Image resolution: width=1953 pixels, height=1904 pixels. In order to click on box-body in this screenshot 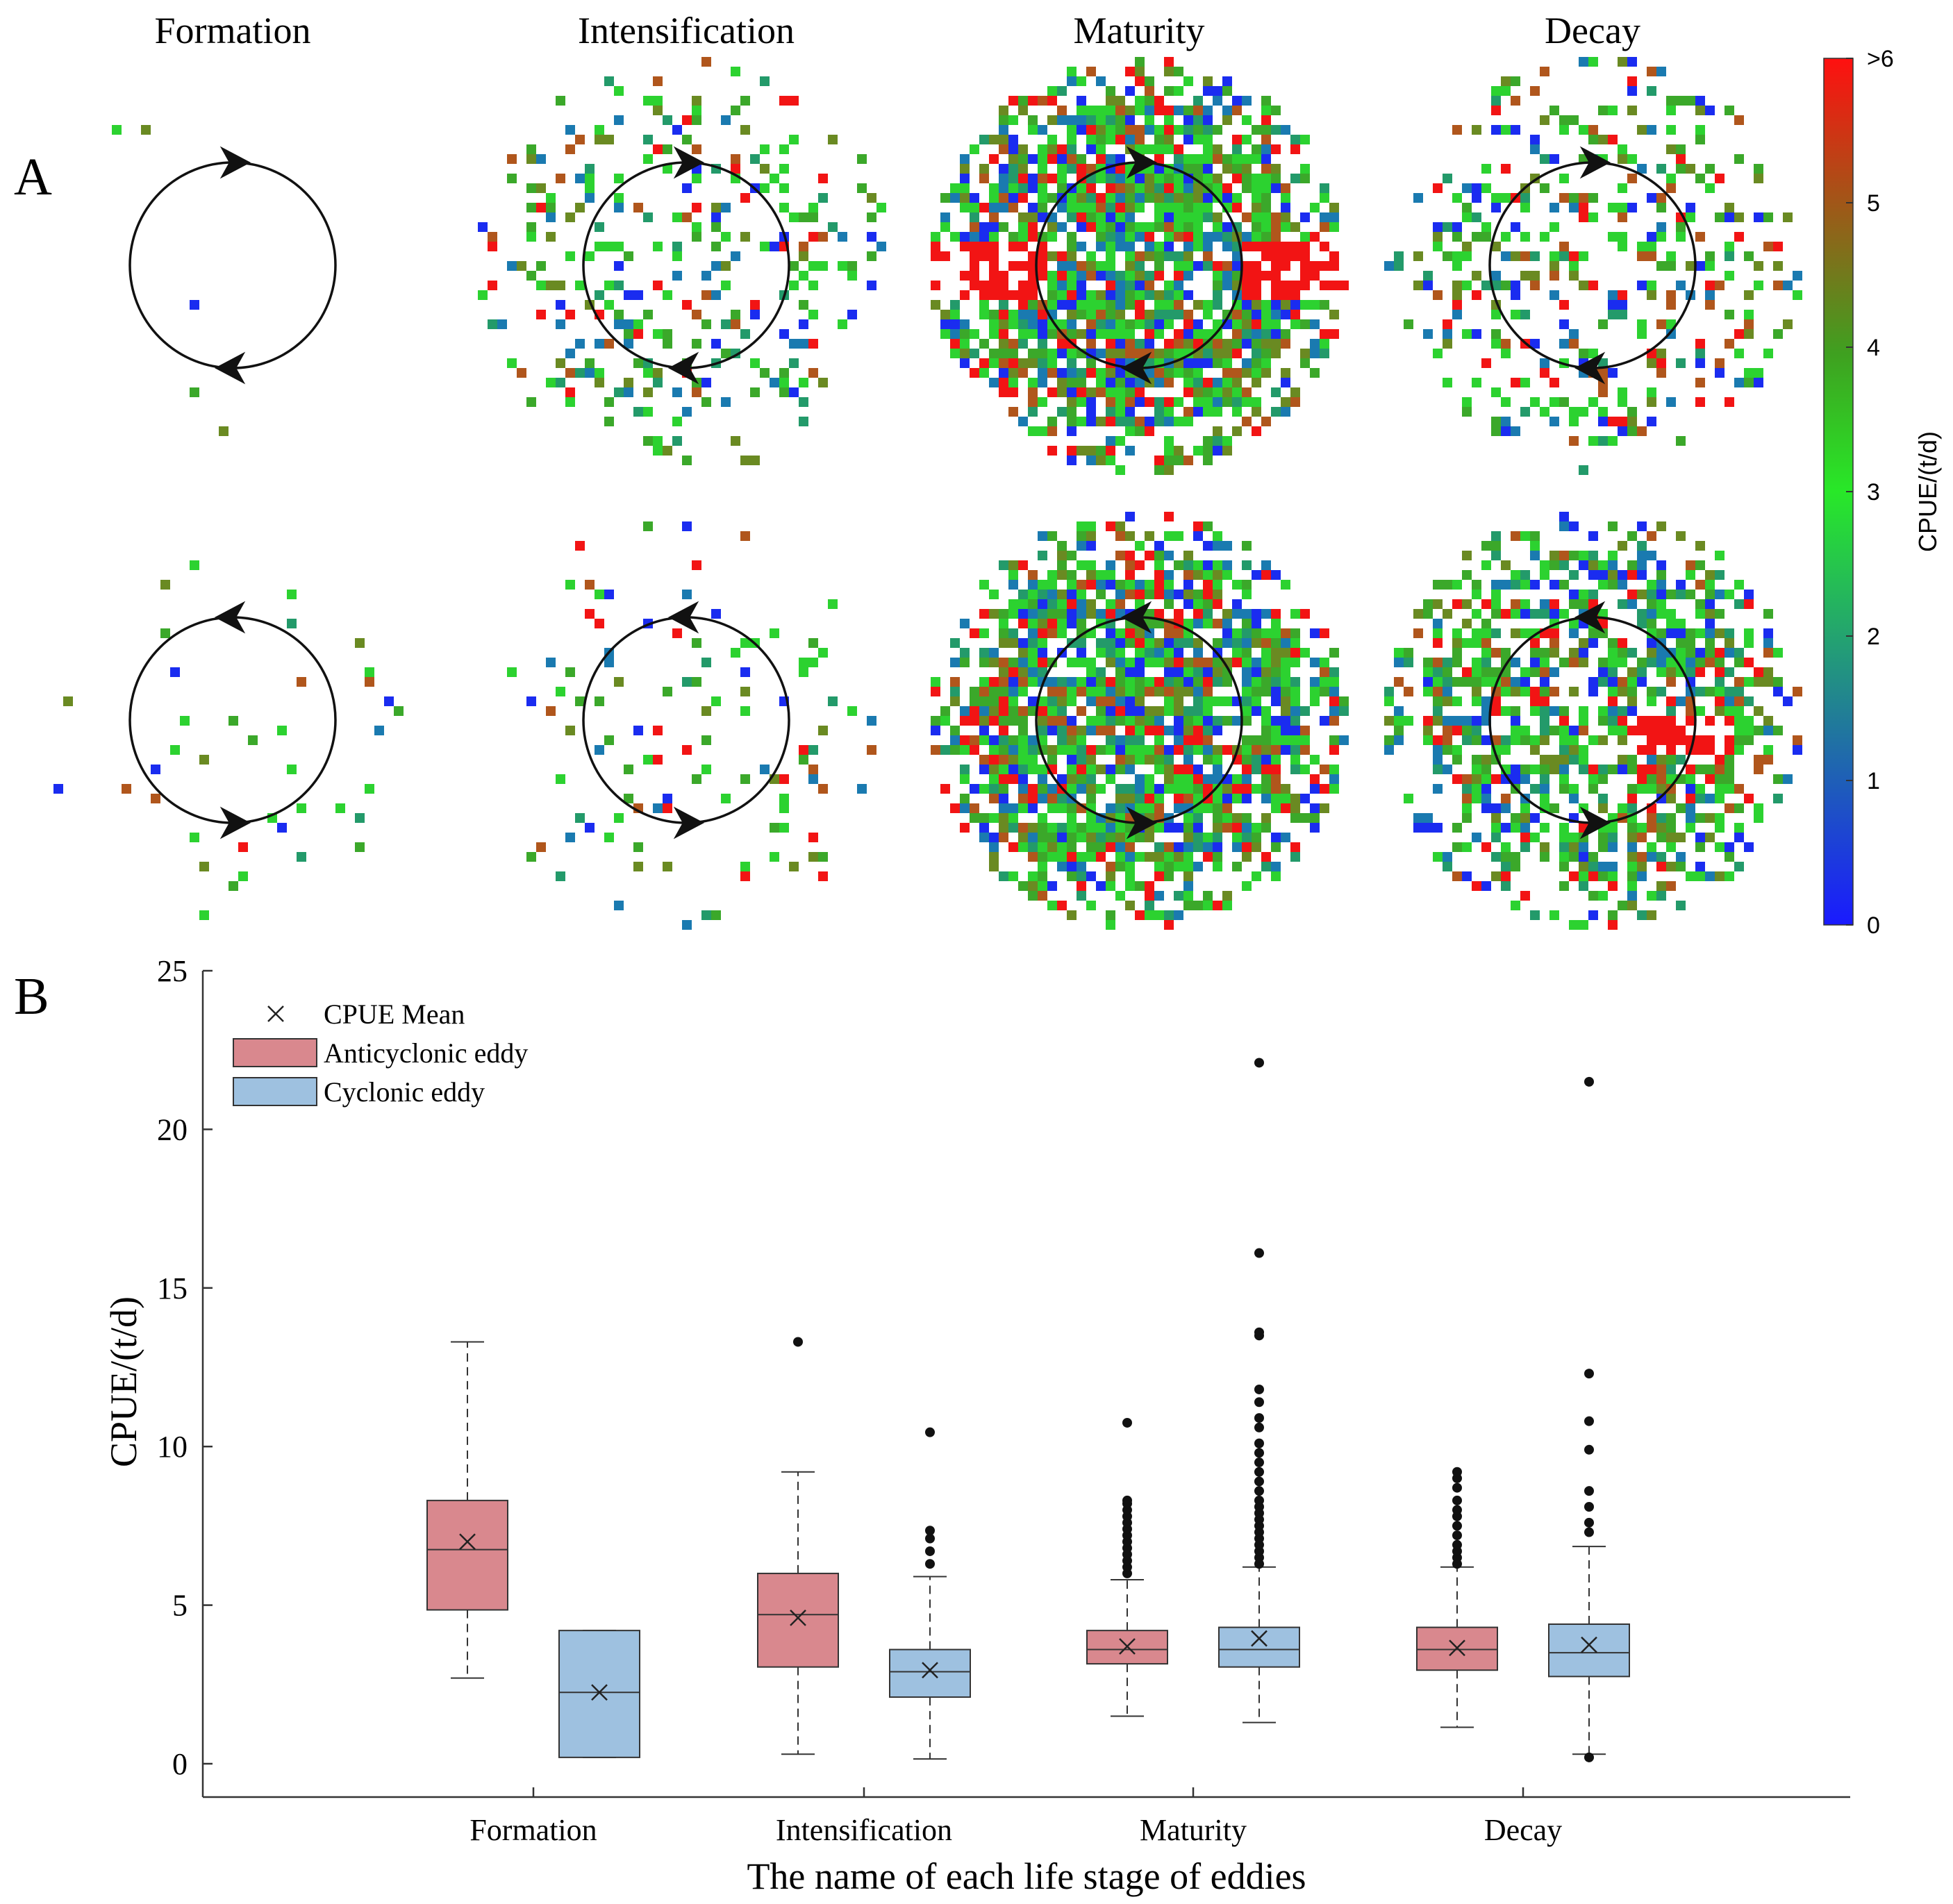, I will do `click(798, 1620)`.